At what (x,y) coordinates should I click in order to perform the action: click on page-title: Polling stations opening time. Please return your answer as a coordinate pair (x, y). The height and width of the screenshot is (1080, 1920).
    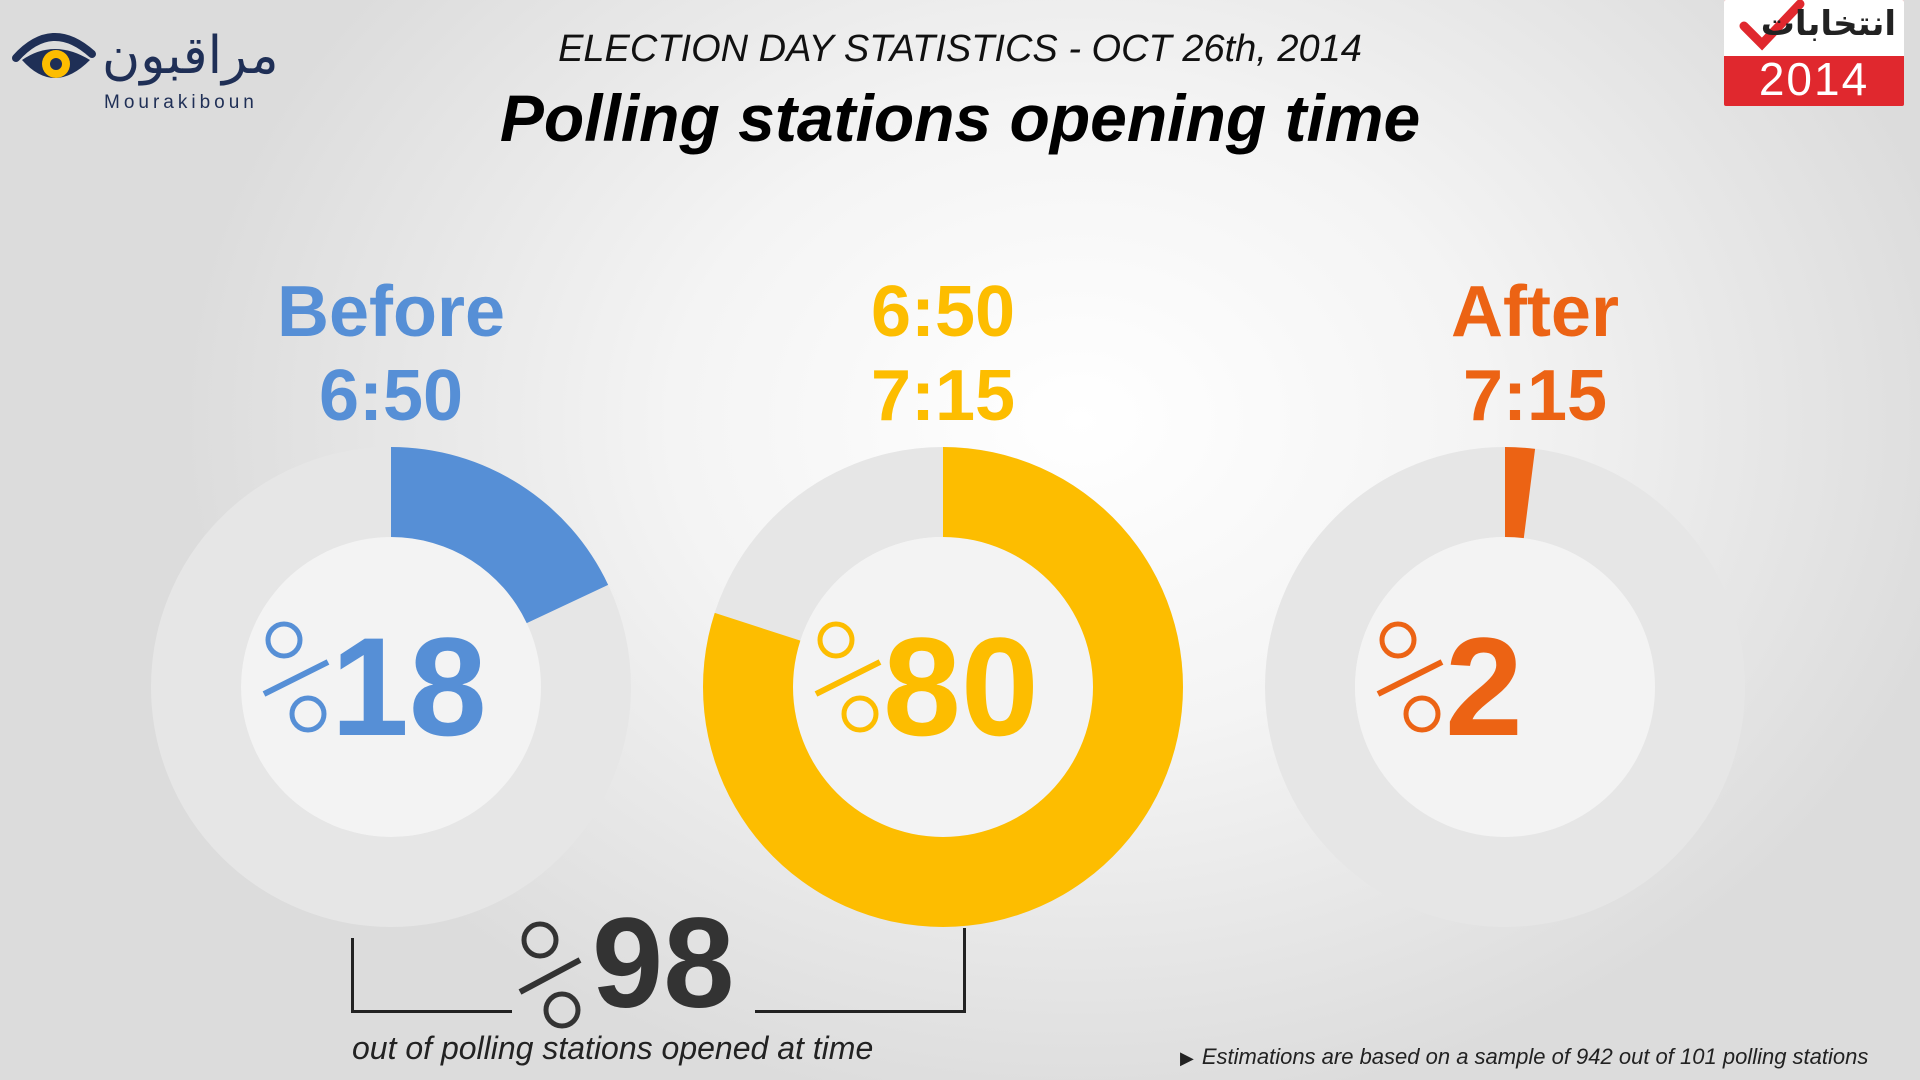
    Looking at the image, I should click on (960, 118).